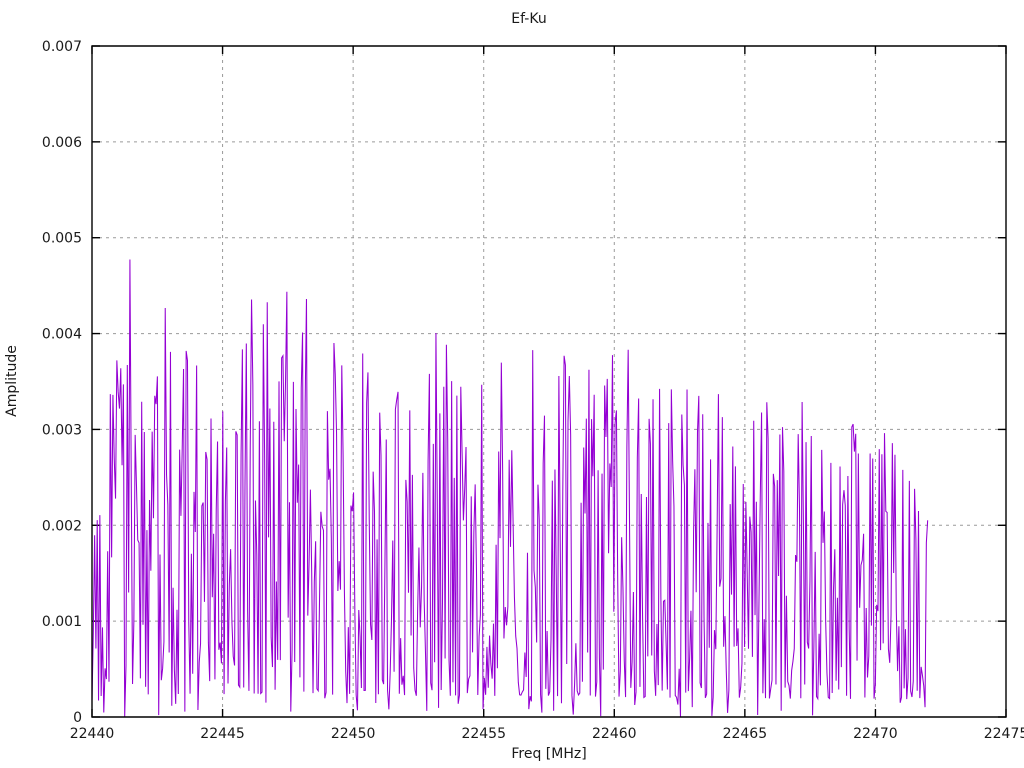  Describe the element at coordinates (62, 47) in the screenshot. I see `y-tick-label: 0.007` at that location.